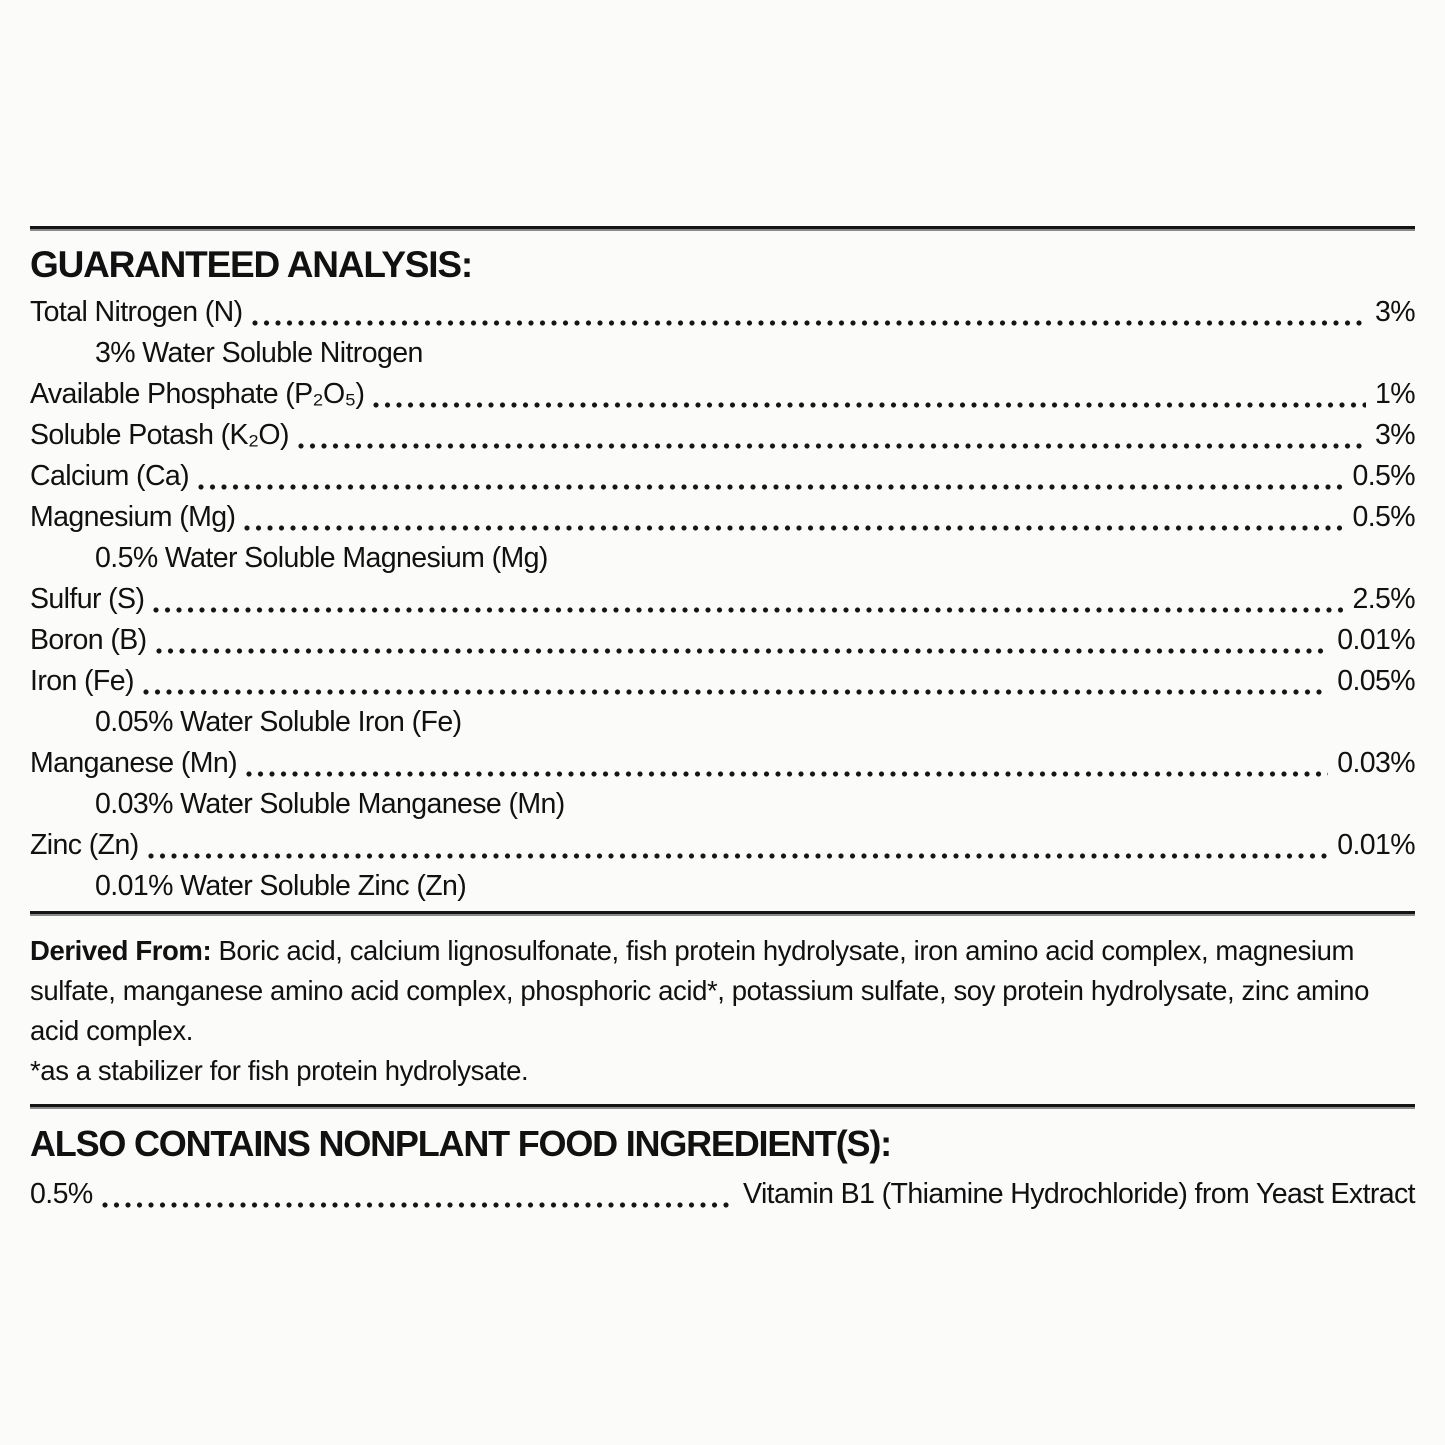  What do you see at coordinates (330, 804) in the screenshot?
I see `water-soluble-note: 0.03% Water Soluble Manganese (Mn)` at bounding box center [330, 804].